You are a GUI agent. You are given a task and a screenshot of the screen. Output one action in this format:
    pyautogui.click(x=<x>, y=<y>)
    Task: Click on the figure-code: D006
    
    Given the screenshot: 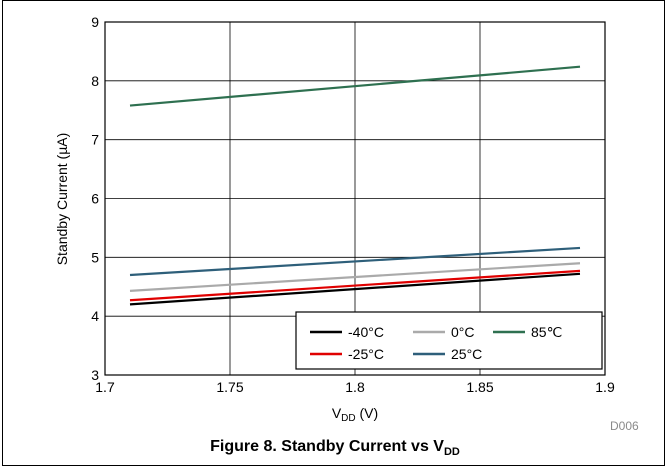 What is the action you would take?
    pyautogui.click(x=624, y=426)
    